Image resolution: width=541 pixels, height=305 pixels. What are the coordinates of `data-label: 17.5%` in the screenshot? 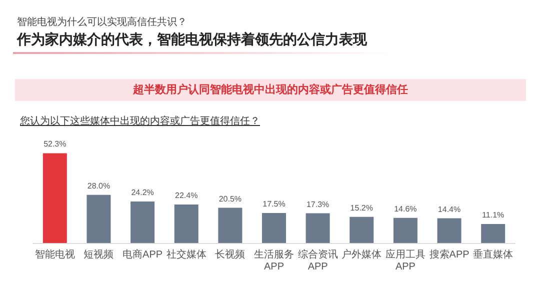 It's located at (274, 203).